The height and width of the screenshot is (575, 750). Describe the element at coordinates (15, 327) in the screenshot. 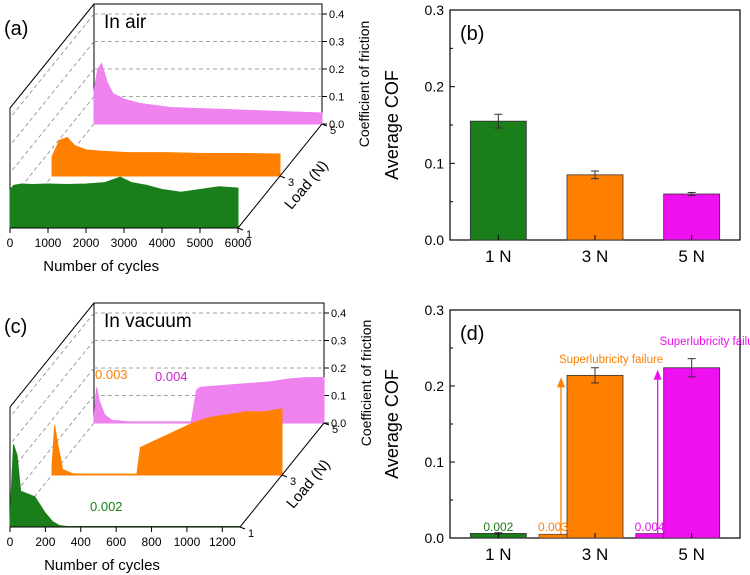

I see `panel-label: (c)` at that location.